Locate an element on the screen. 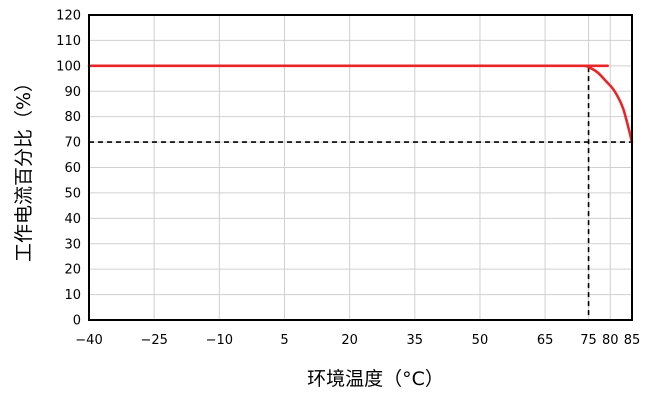  y-tick-label: 70 is located at coordinates (72, 143).